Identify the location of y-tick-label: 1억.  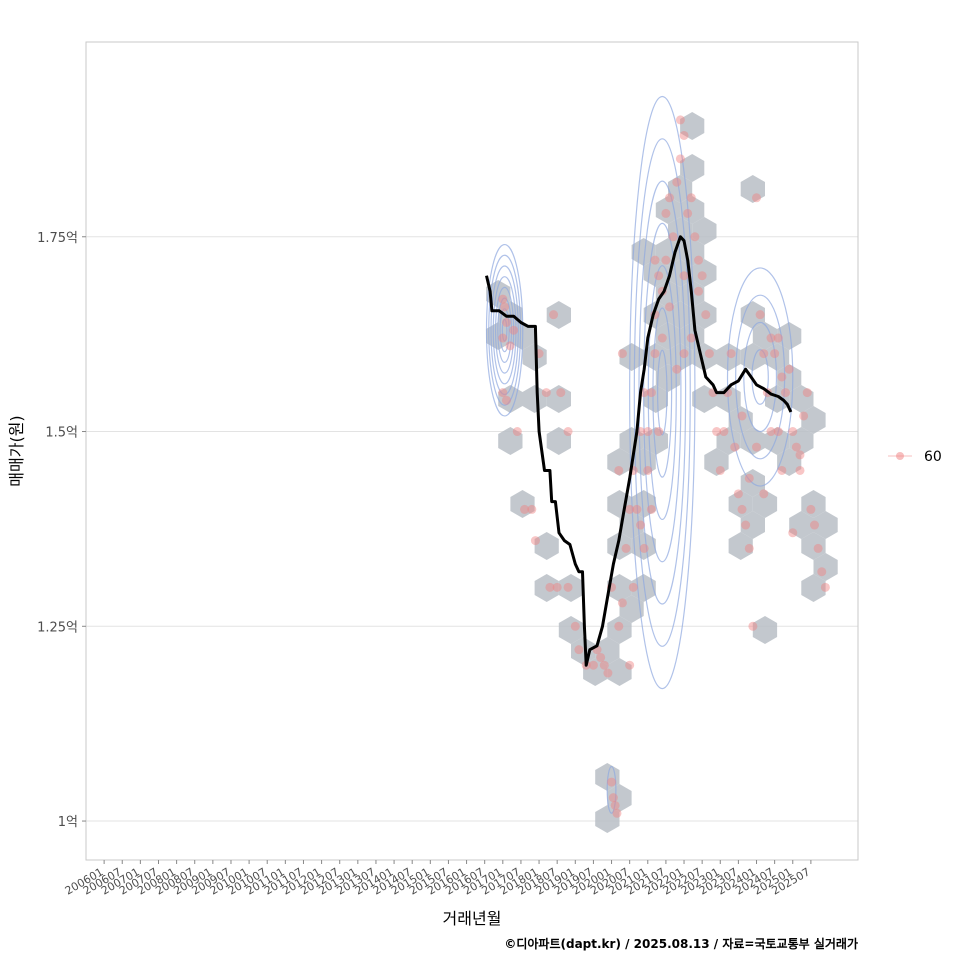
(68, 822).